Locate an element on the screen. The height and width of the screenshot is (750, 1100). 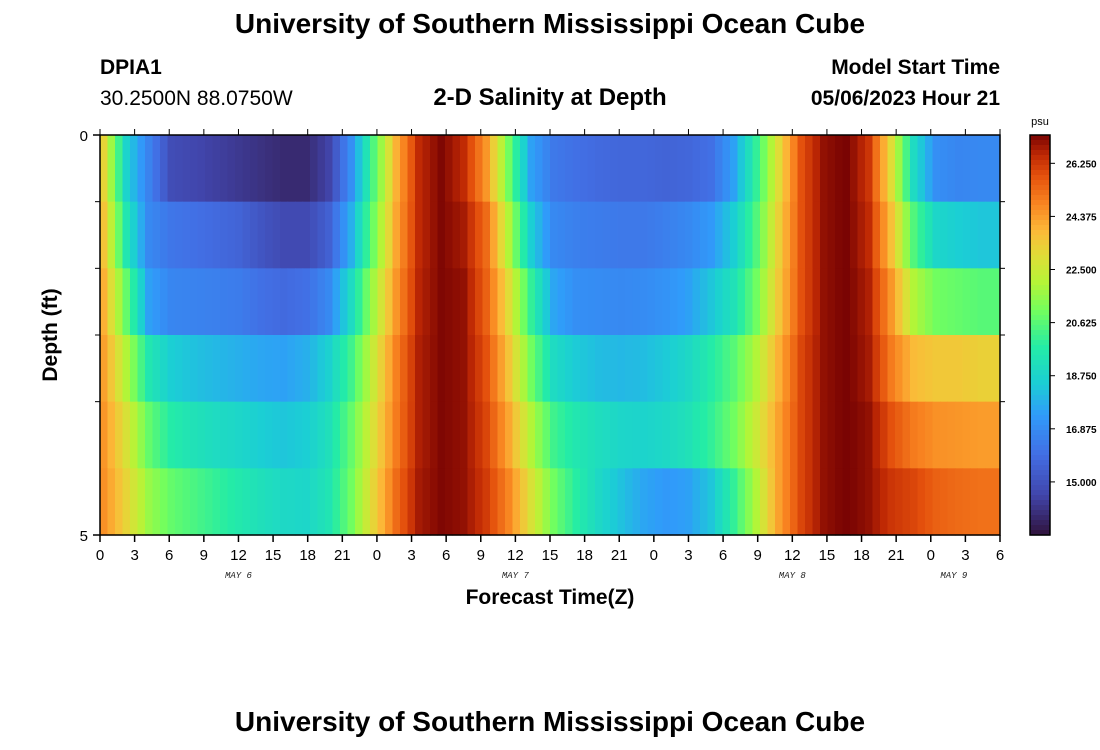
x-tick-label: 6 is located at coordinates (723, 555).